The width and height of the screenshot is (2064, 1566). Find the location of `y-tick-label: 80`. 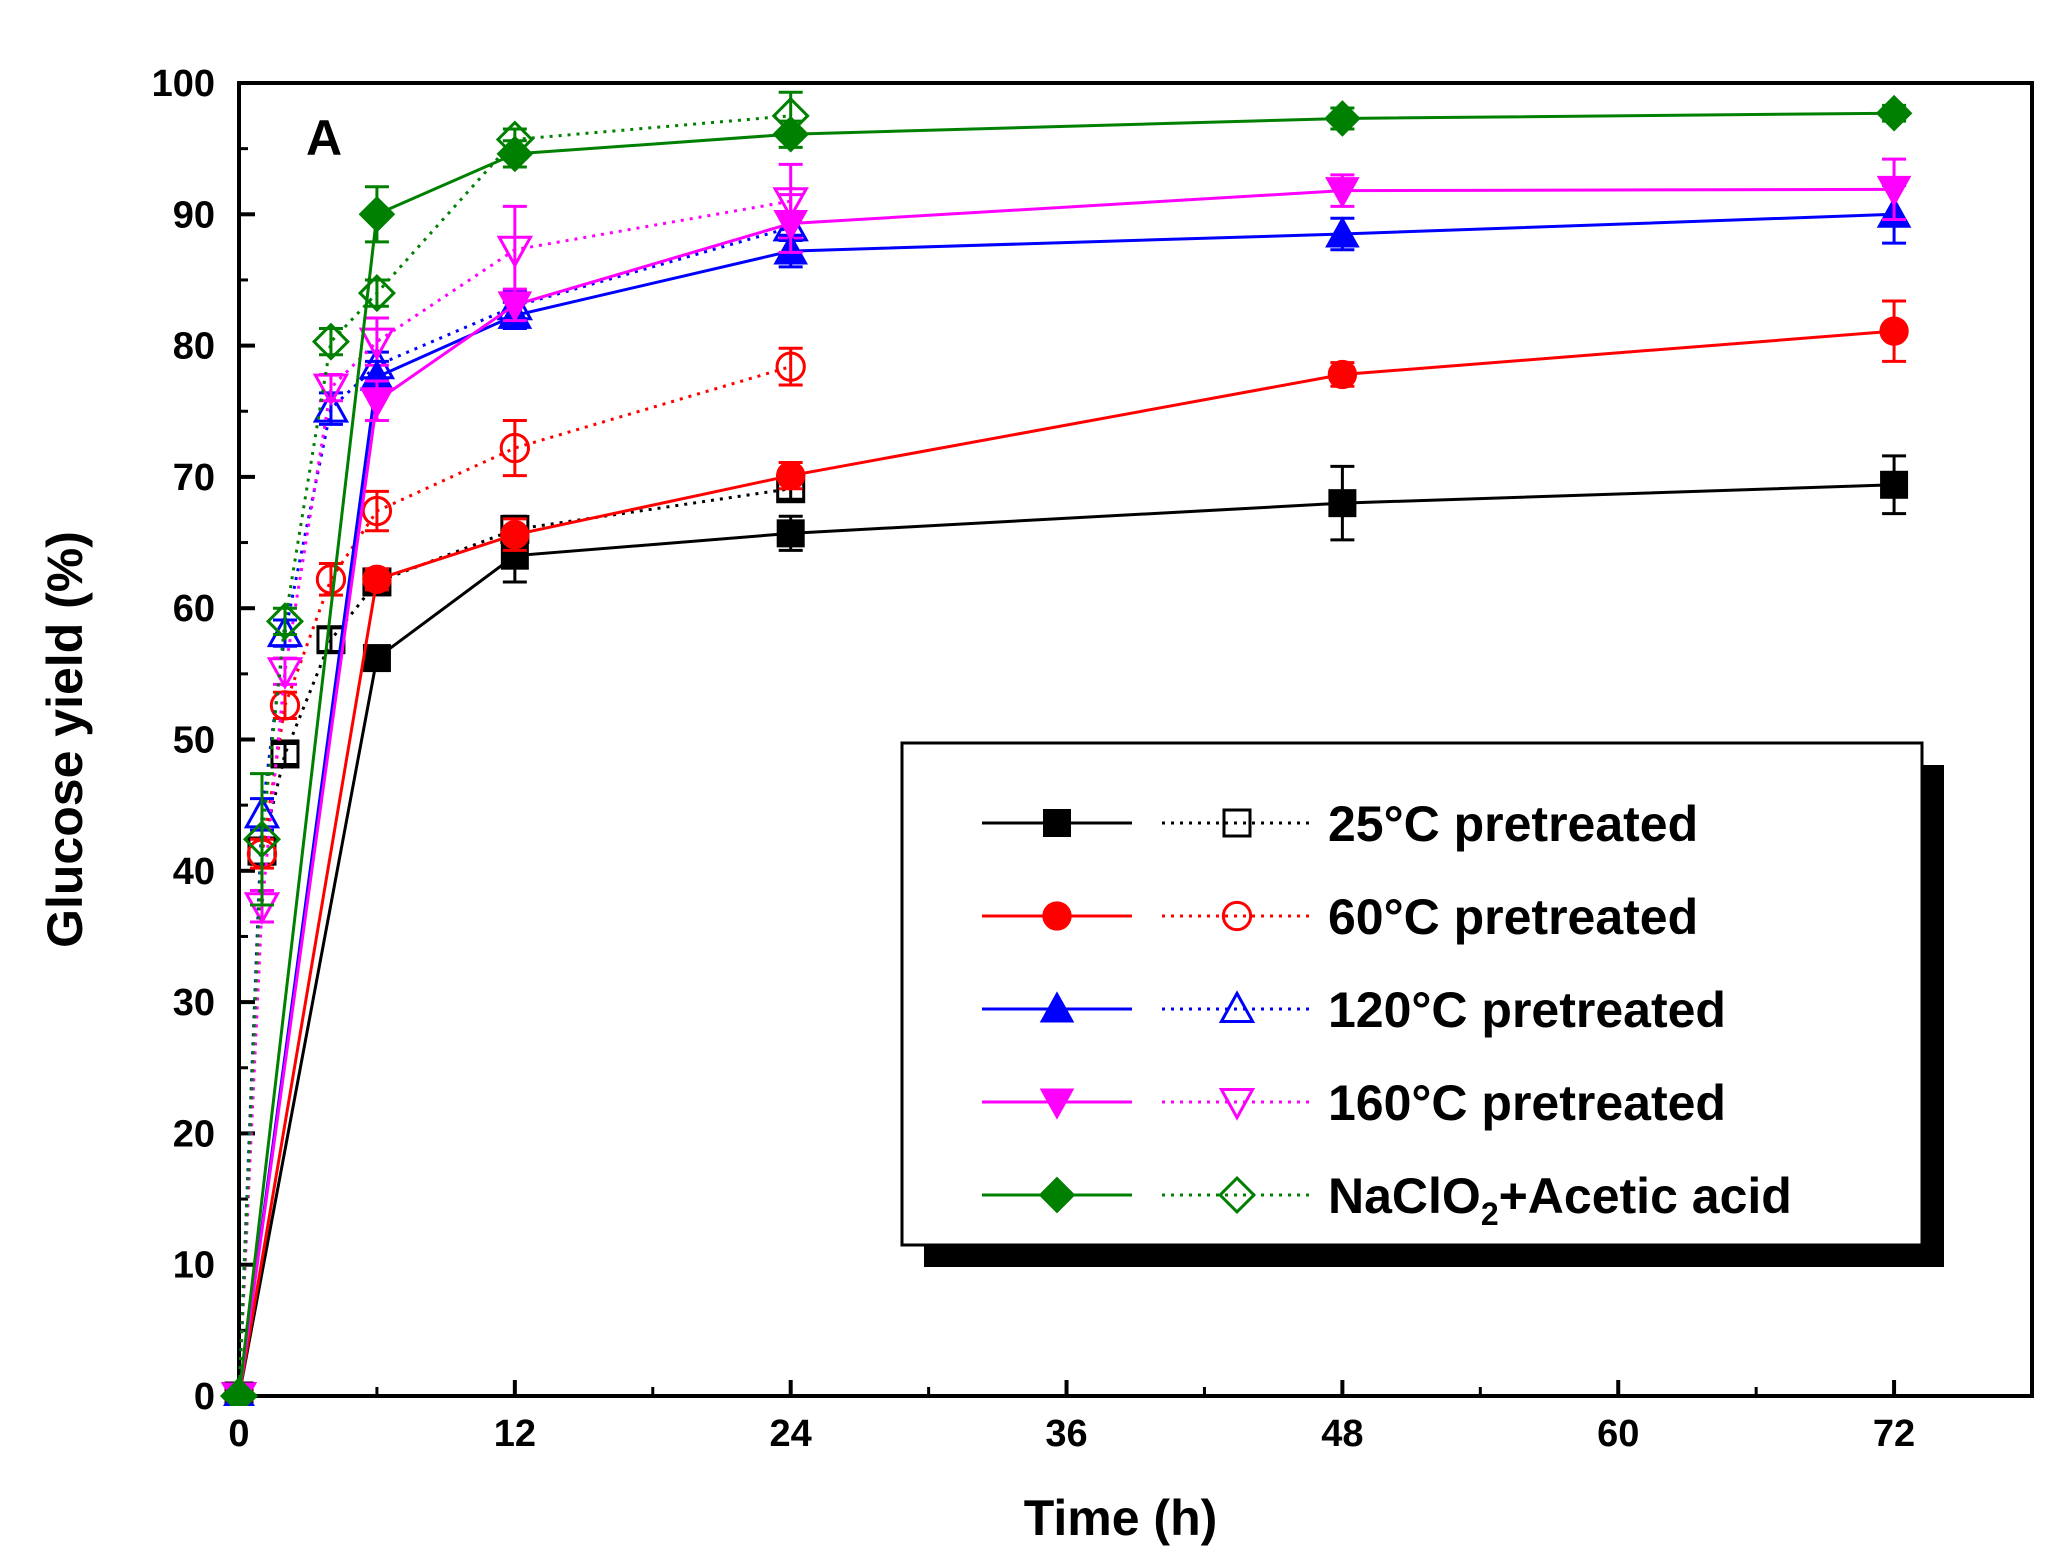

y-tick-label: 80 is located at coordinates (194, 347).